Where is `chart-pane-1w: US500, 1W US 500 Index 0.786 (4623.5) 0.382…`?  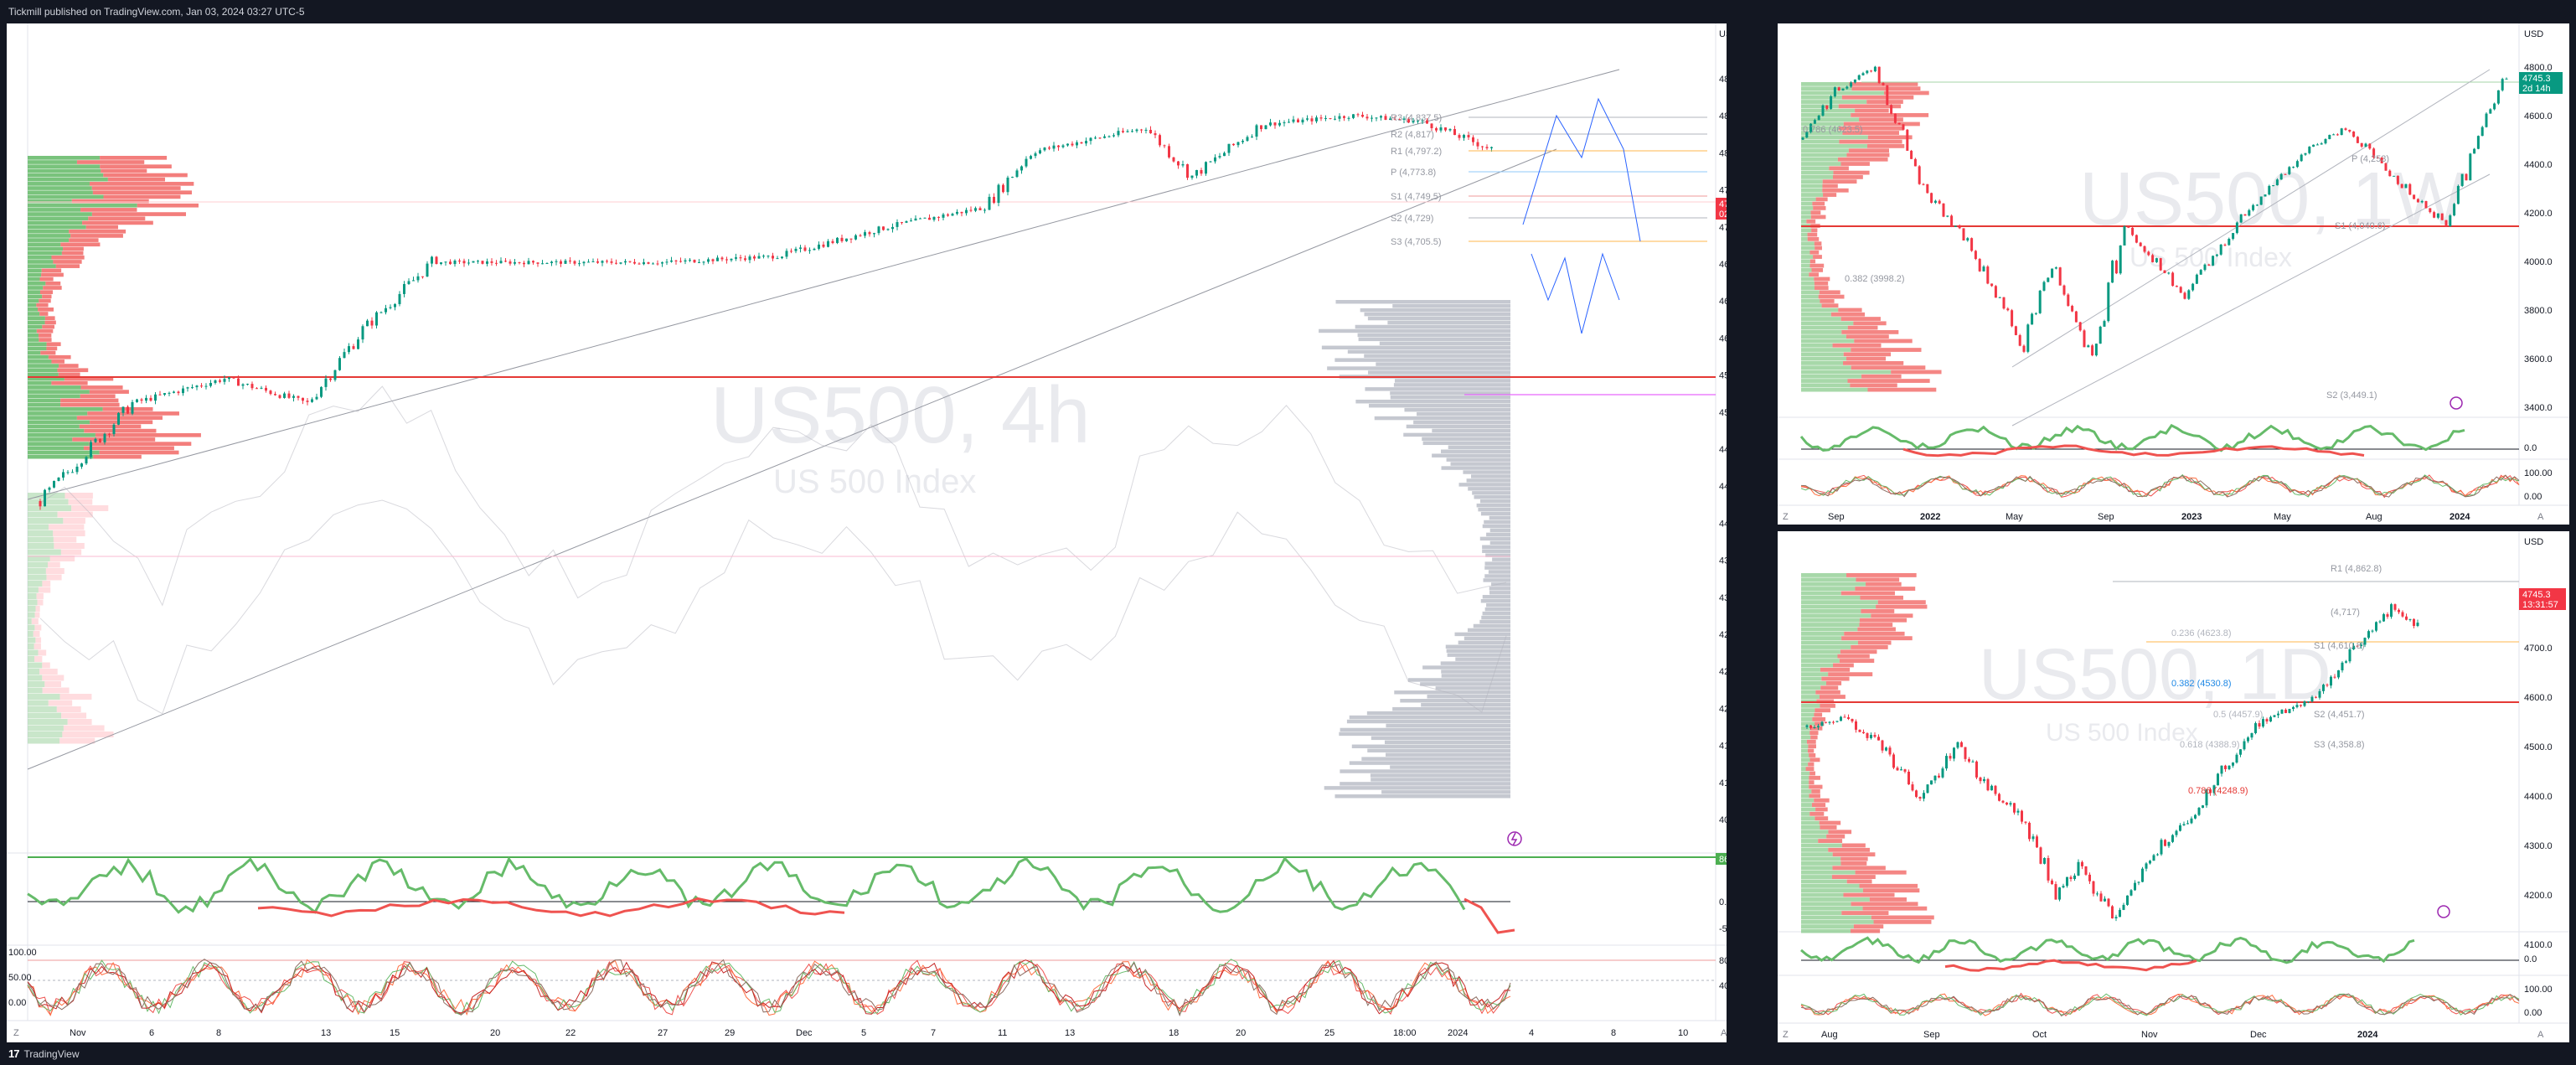 chart-pane-1w: US500, 1W US 500 Index 0.786 (4623.5) 0.382… is located at coordinates (2173, 274).